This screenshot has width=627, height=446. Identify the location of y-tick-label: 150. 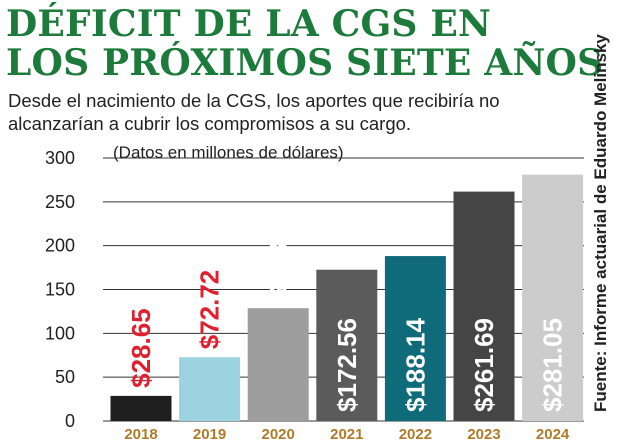
(60, 290).